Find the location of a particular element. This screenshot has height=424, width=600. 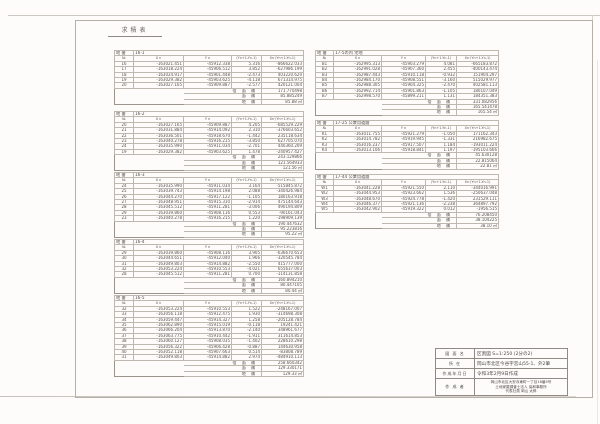

double-area-value: 258.660342 is located at coordinates (282, 363).